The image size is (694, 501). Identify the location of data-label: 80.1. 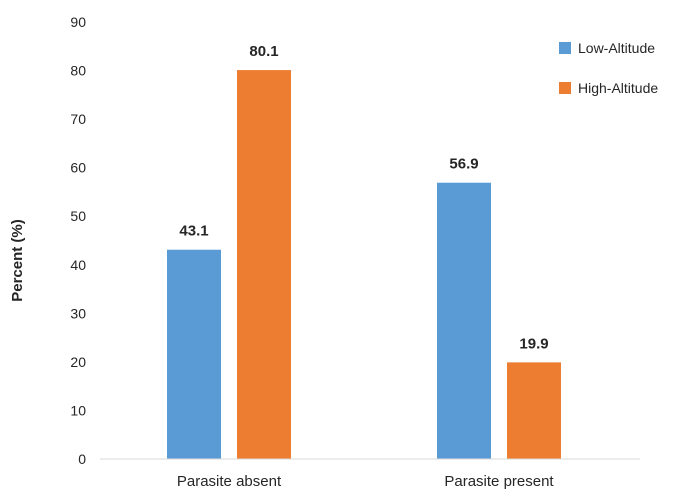
(263, 51).